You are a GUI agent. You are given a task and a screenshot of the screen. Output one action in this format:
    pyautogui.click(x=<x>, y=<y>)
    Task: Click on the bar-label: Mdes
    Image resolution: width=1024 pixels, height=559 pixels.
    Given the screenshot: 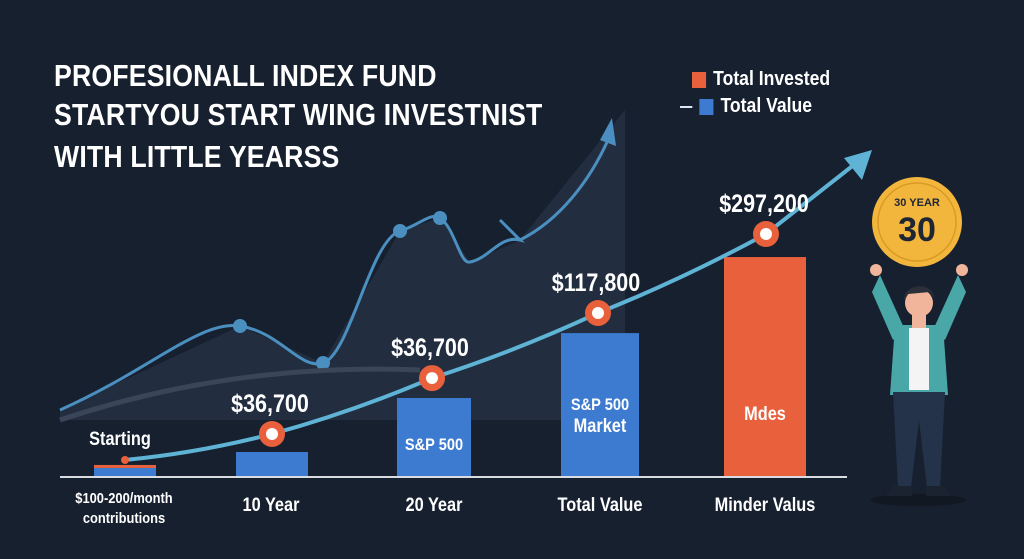 What is the action you would take?
    pyautogui.click(x=765, y=413)
    